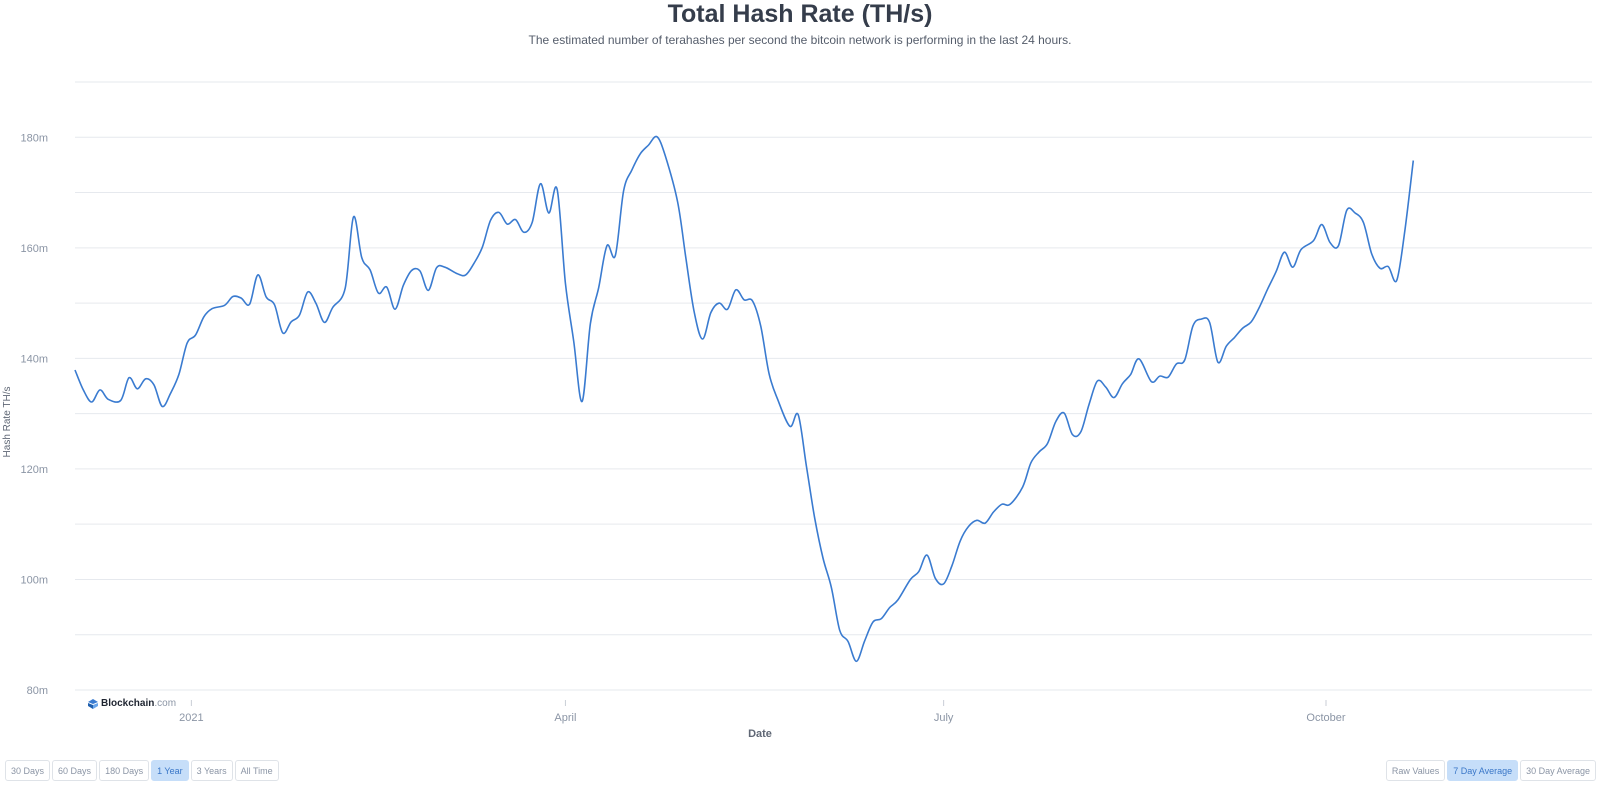 The height and width of the screenshot is (787, 1600). I want to click on averaging-selector: Raw Values 7 Day Average 30 Day Average, so click(1491, 770).